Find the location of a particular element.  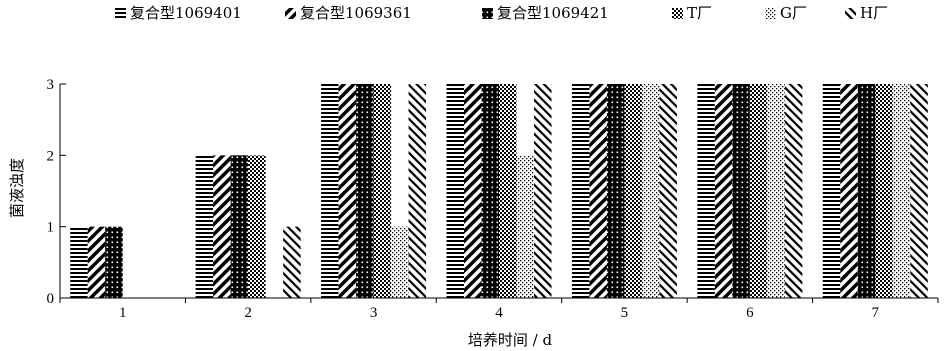

legend-label: H厂 is located at coordinates (874, 13).